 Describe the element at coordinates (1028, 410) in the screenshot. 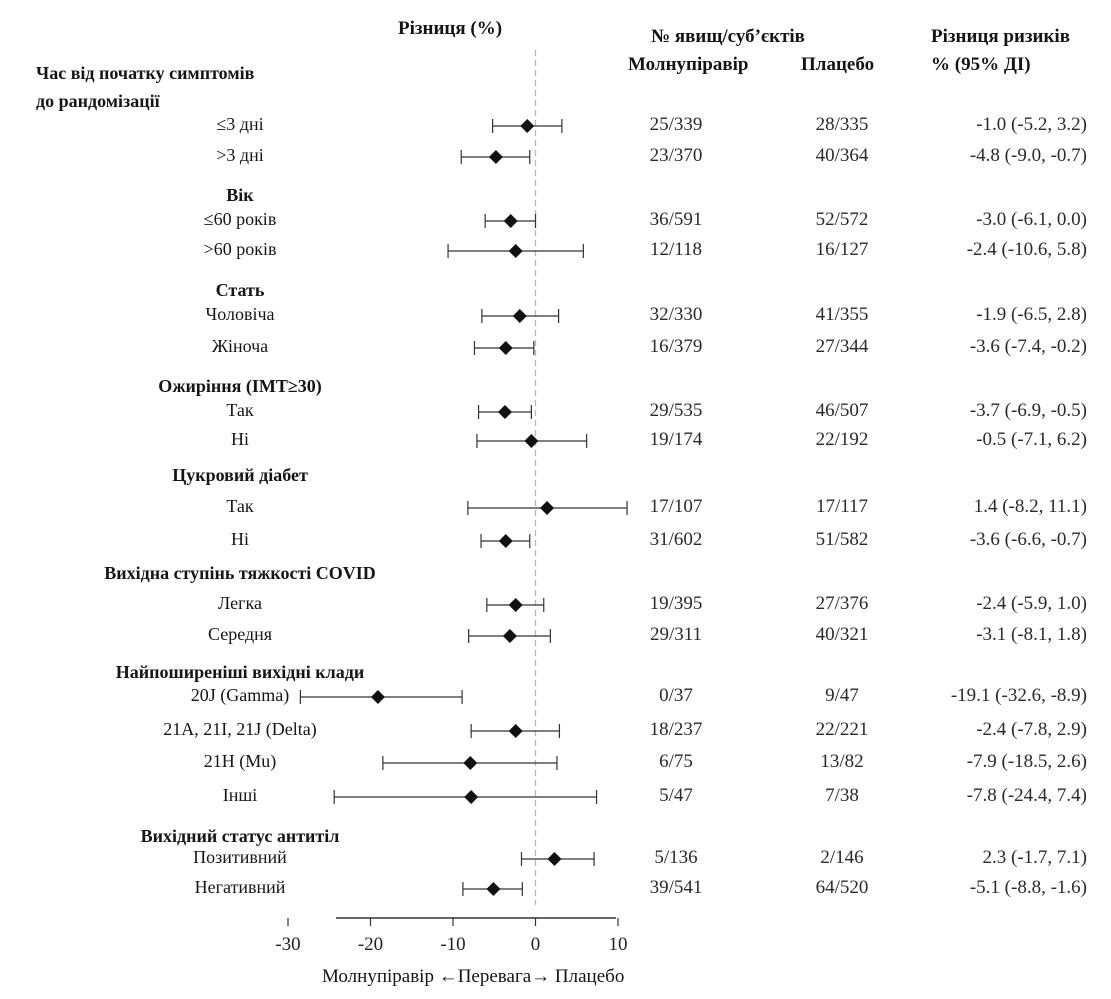

I see `risk-difference-ci: -3.7 (-6.9, -0.5)` at that location.